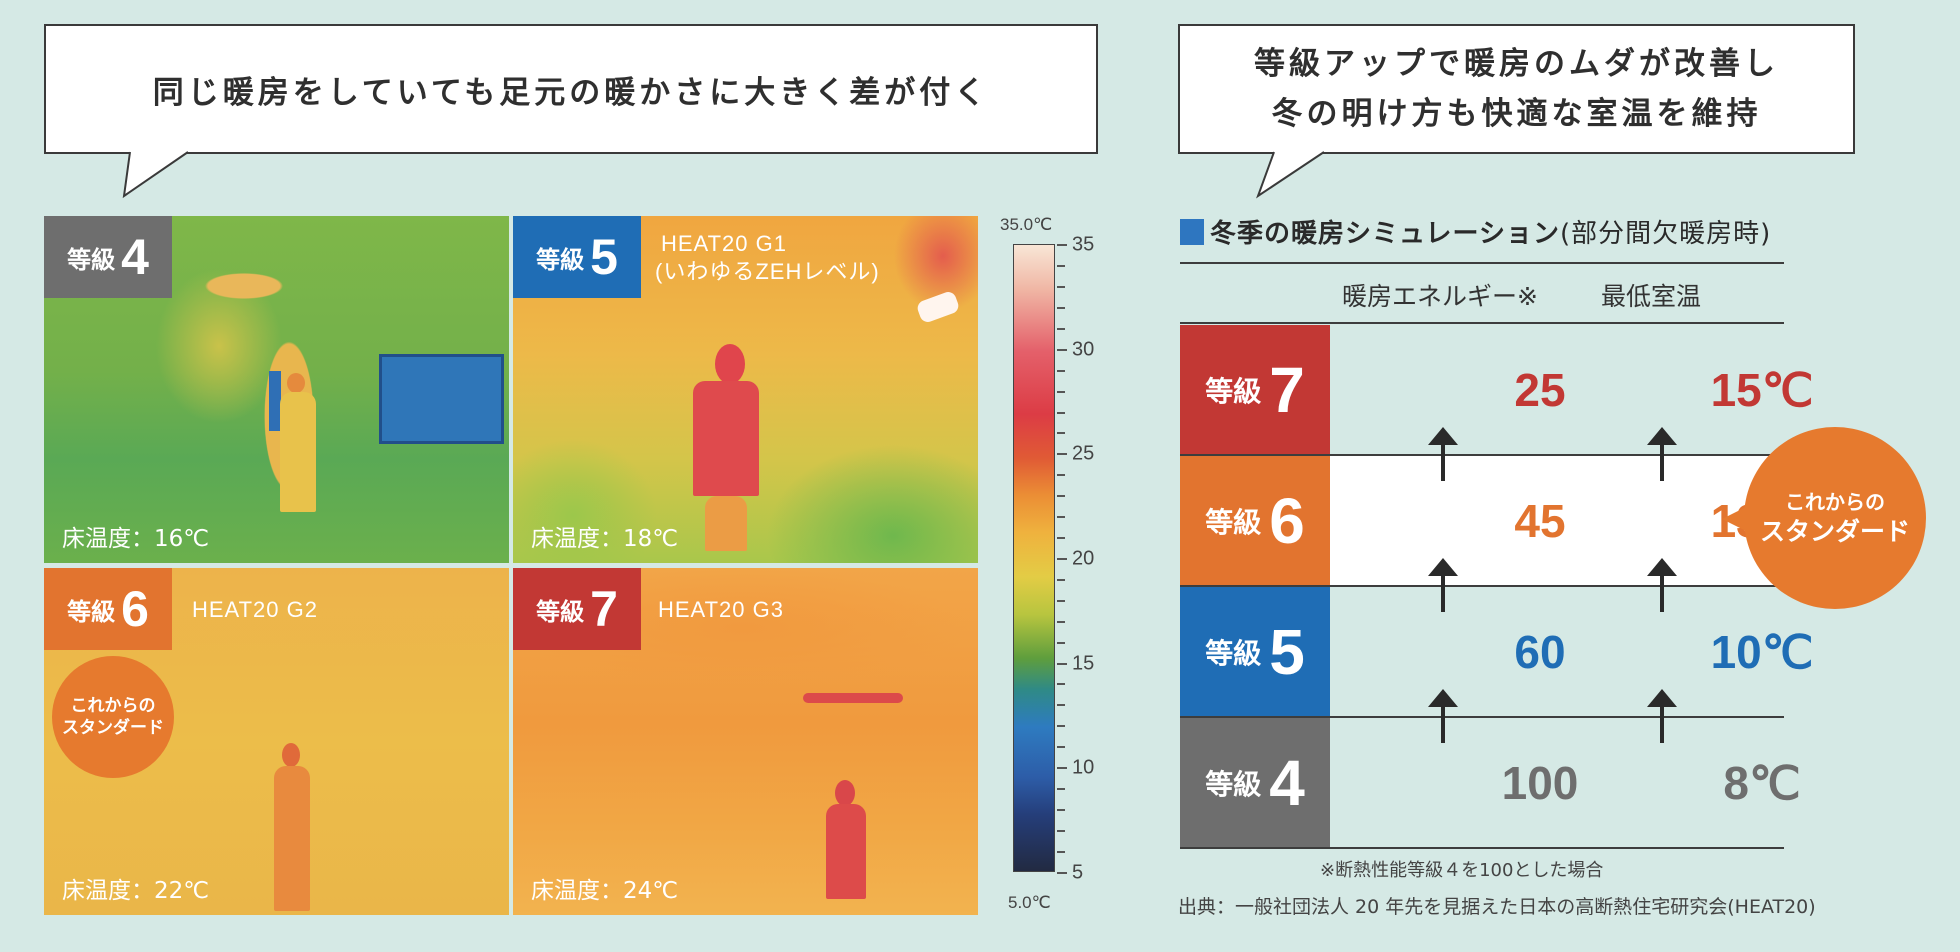 Image resolution: width=1960 pixels, height=952 pixels. What do you see at coordinates (1026, 224) in the screenshot?
I see `scale-max-label: 35.0℃` at bounding box center [1026, 224].